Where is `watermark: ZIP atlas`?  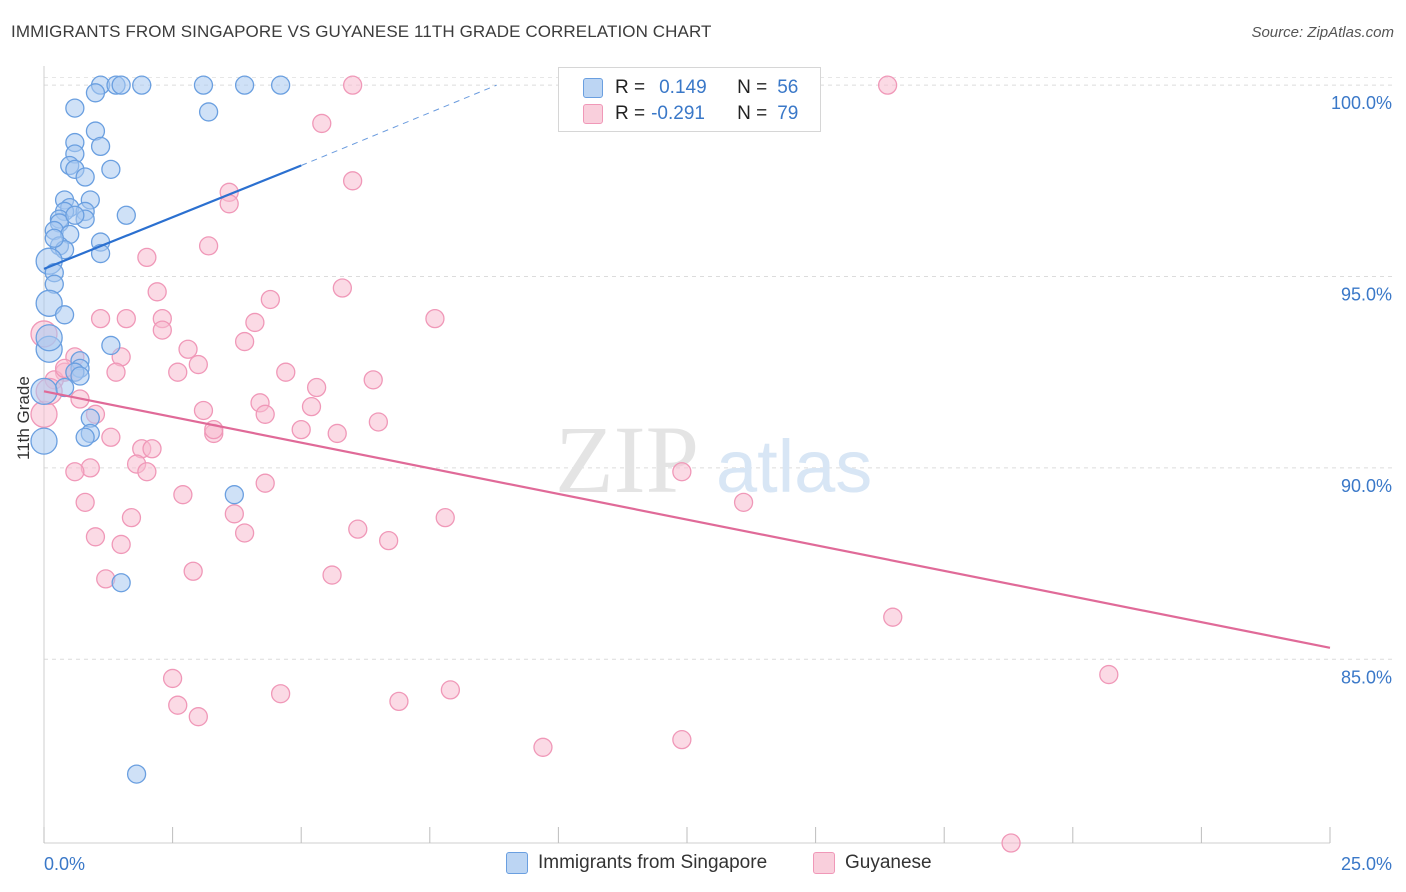 watermark: ZIP atlas is located at coordinates (713, 459).